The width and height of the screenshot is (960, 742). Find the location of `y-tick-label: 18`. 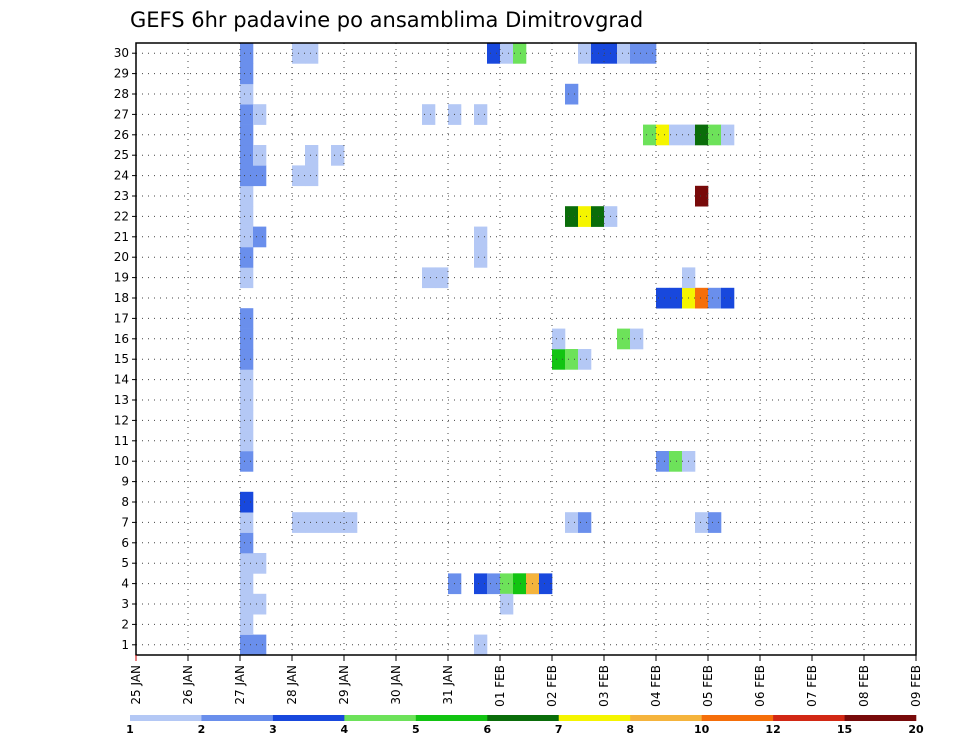

y-tick-label: 18 is located at coordinates (121, 298).